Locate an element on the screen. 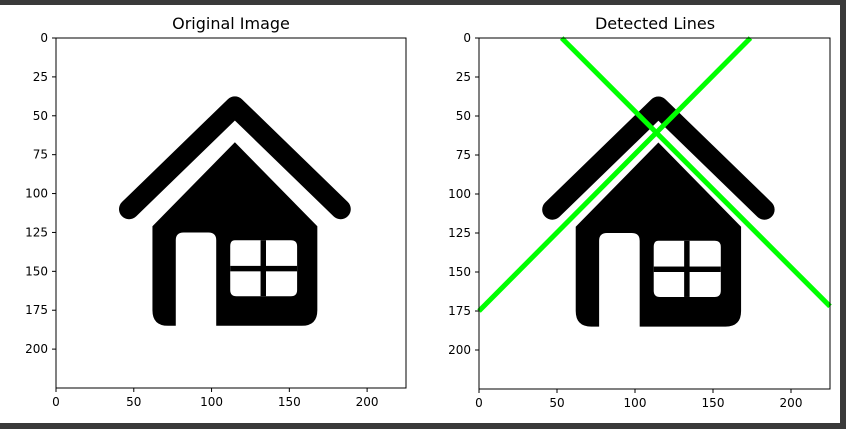 The height and width of the screenshot is (429, 846). window-top-strip is located at coordinates (423, 2).